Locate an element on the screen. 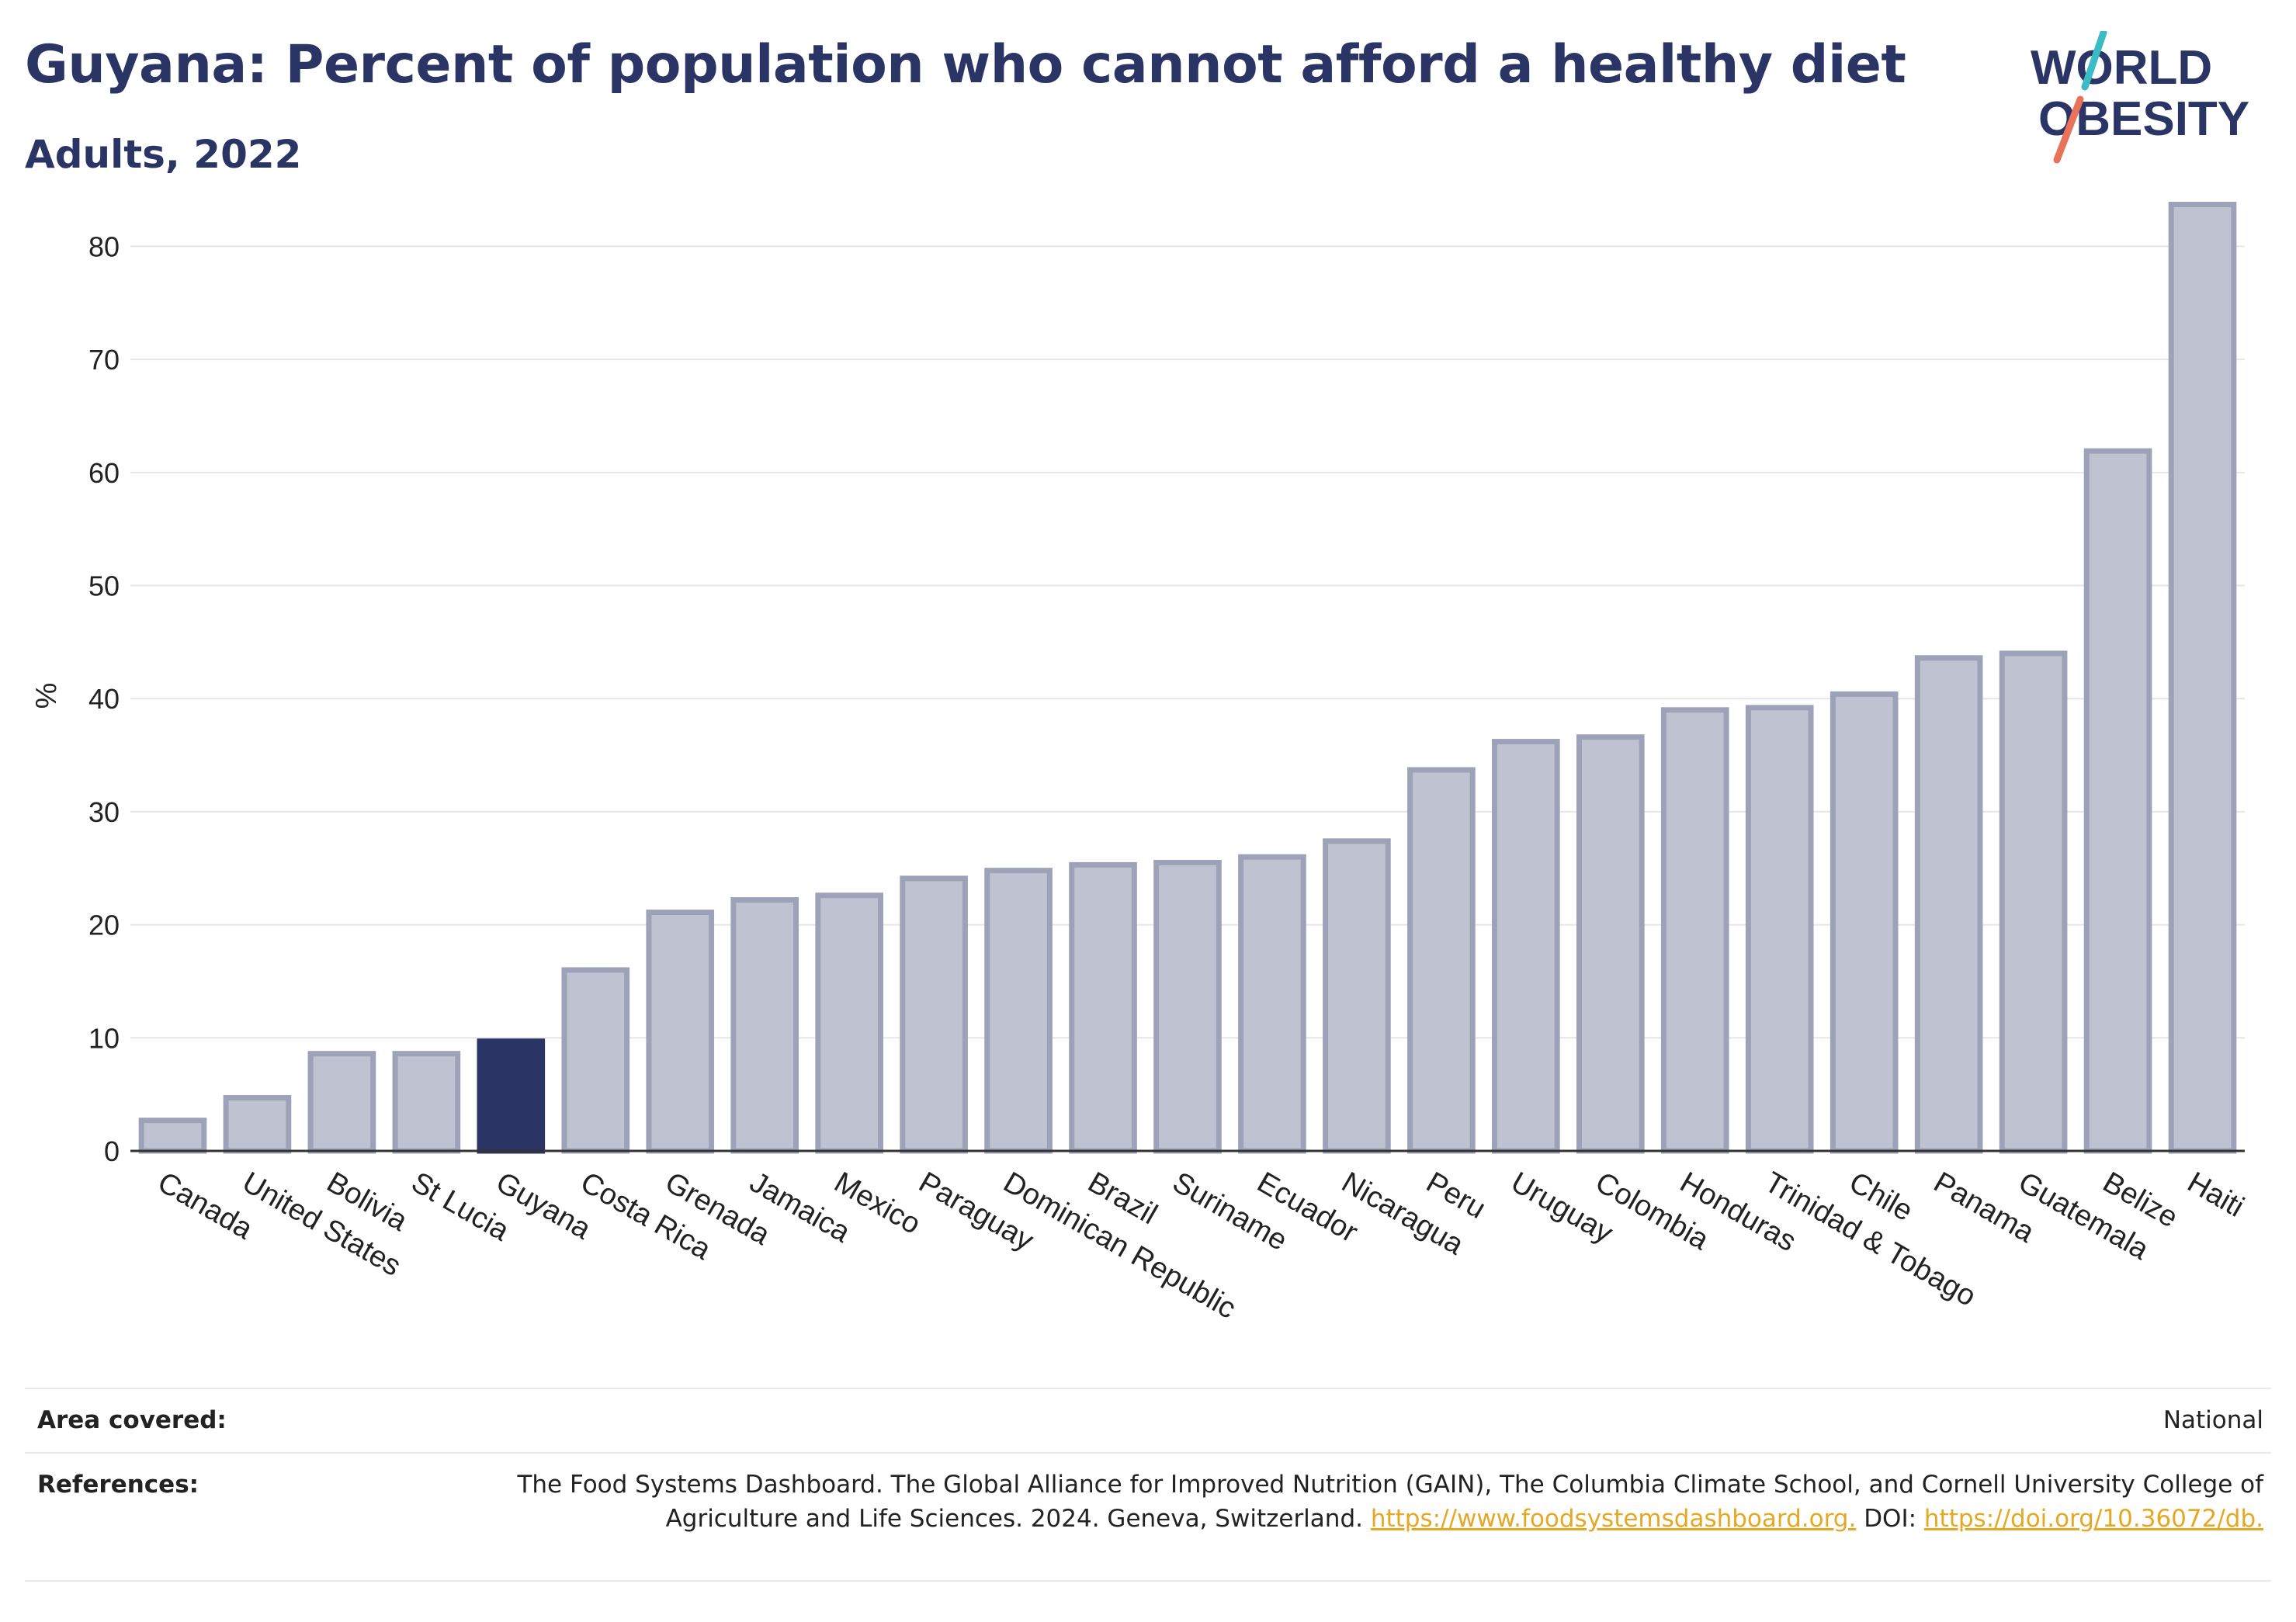 This screenshot has height=1622, width=2296. bar-ecuador is located at coordinates (1272, 1004).